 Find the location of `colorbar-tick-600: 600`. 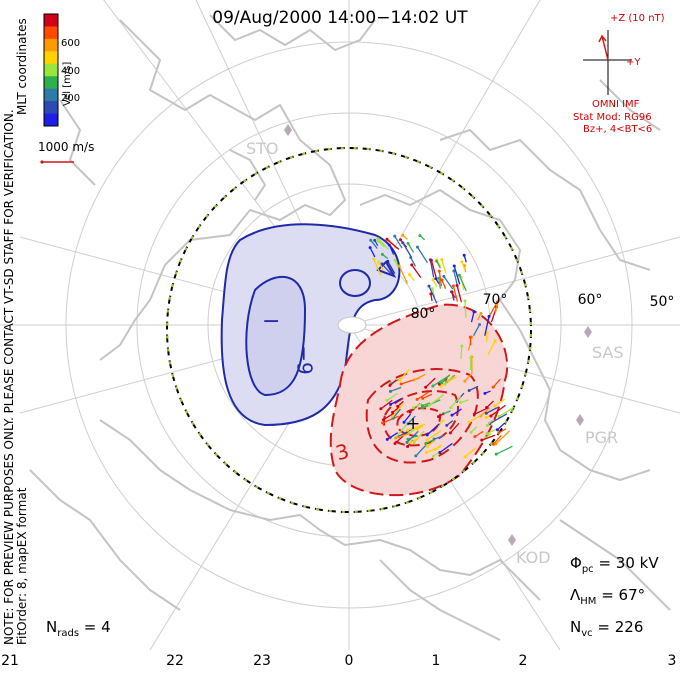

colorbar-tick-600: 600 is located at coordinates (71, 43).